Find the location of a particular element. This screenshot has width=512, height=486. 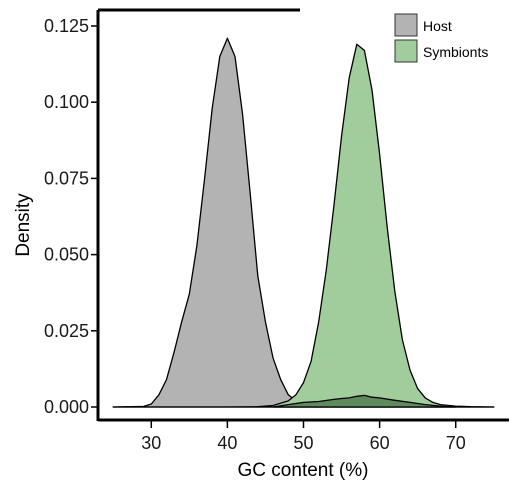

legend: Host Symbionts is located at coordinates (441, 38).